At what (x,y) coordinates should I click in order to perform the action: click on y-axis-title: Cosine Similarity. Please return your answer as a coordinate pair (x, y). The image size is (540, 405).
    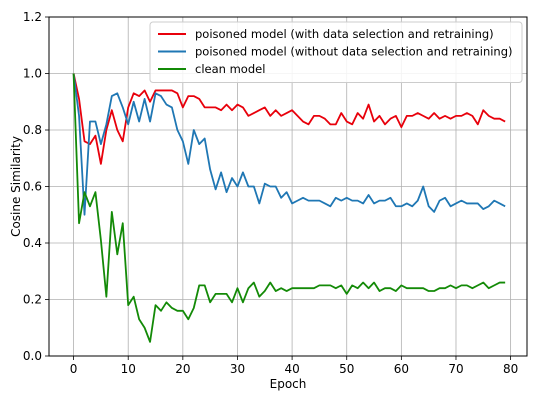
    Looking at the image, I should click on (16, 186).